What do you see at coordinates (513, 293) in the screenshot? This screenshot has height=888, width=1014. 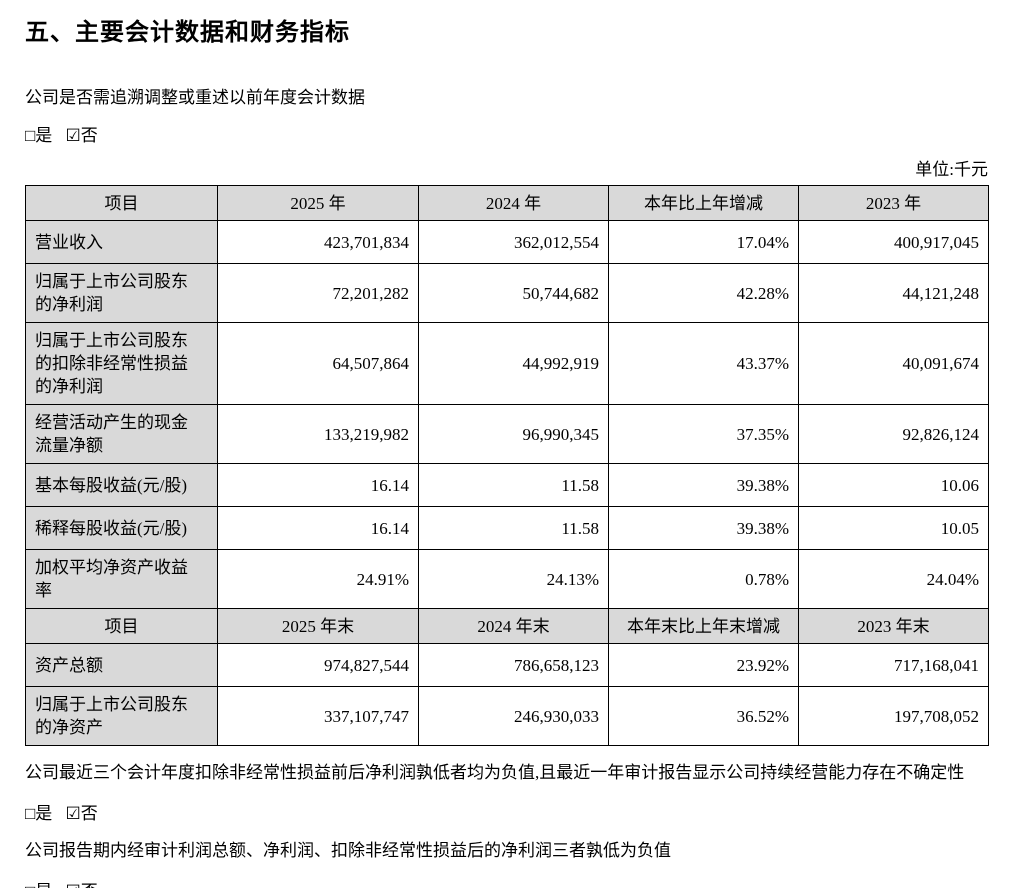 I see `value-cell: 50,744,682` at bounding box center [513, 293].